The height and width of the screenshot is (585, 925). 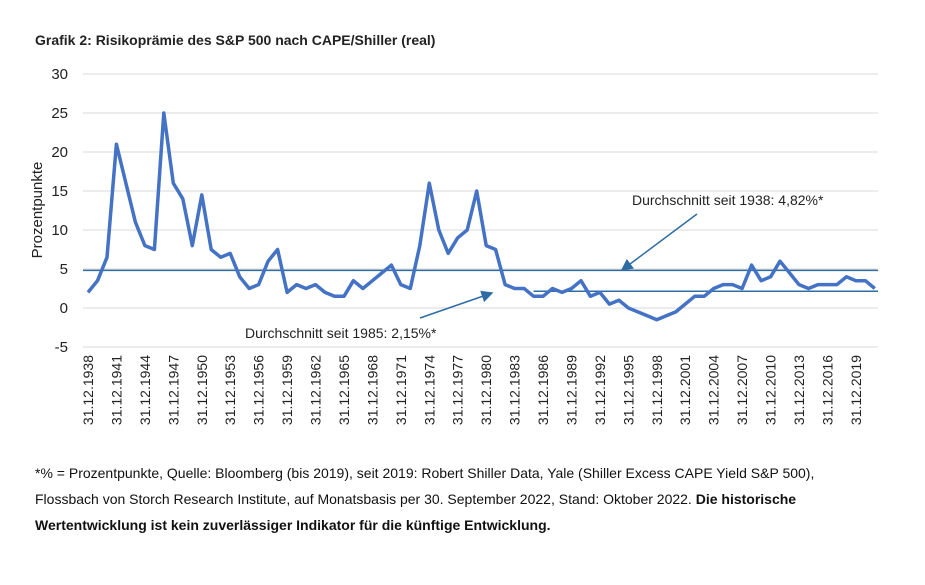 What do you see at coordinates (259, 390) in the screenshot?
I see `x-tick-label: 31.12.1956` at bounding box center [259, 390].